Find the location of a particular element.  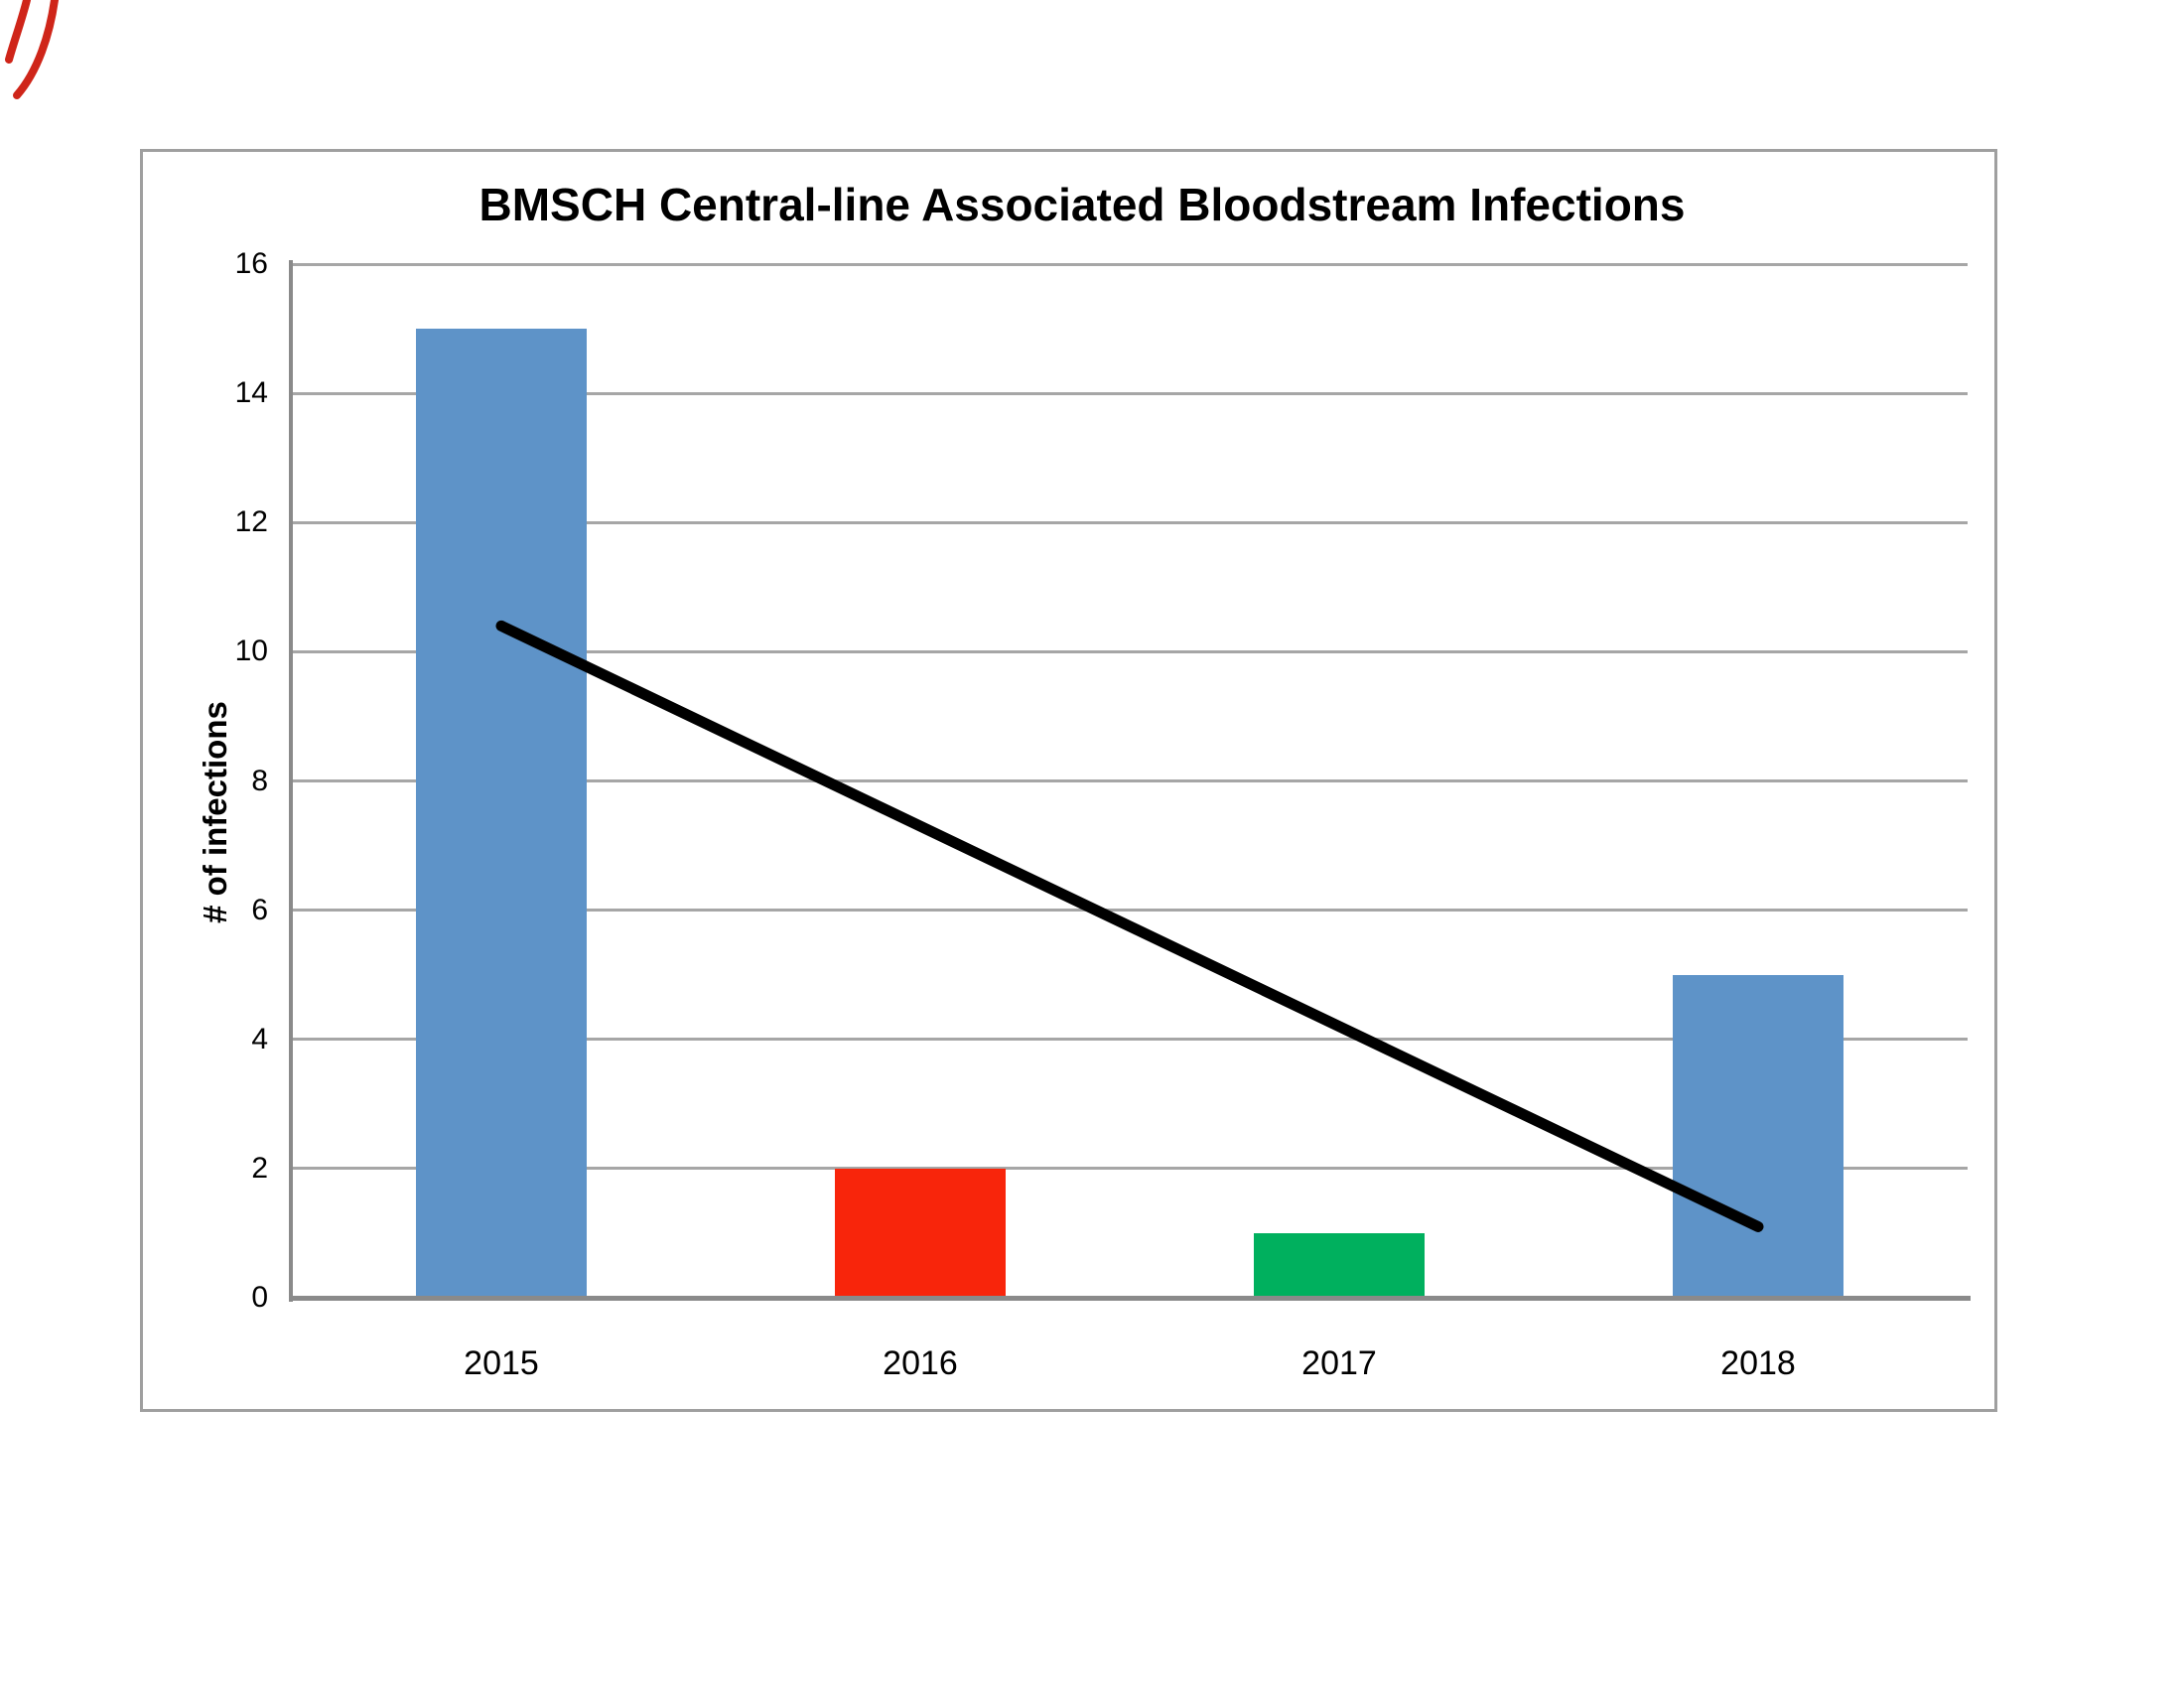

y-axis-tick-label: 0 is located at coordinates (259, 1297).